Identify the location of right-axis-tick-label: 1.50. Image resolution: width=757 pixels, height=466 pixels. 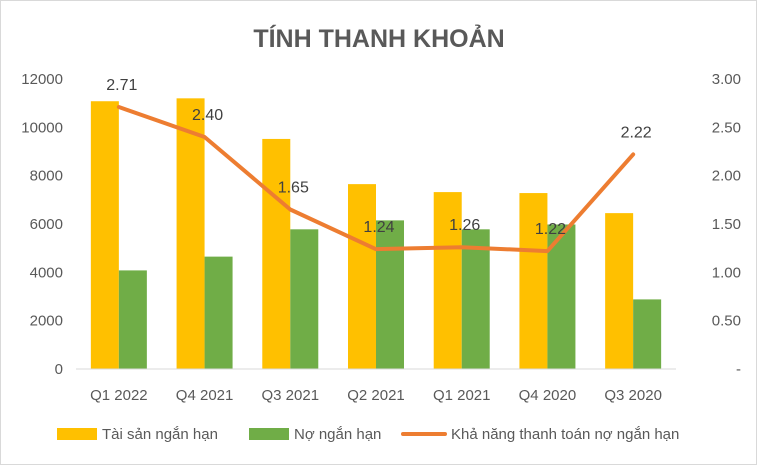
(726, 224).